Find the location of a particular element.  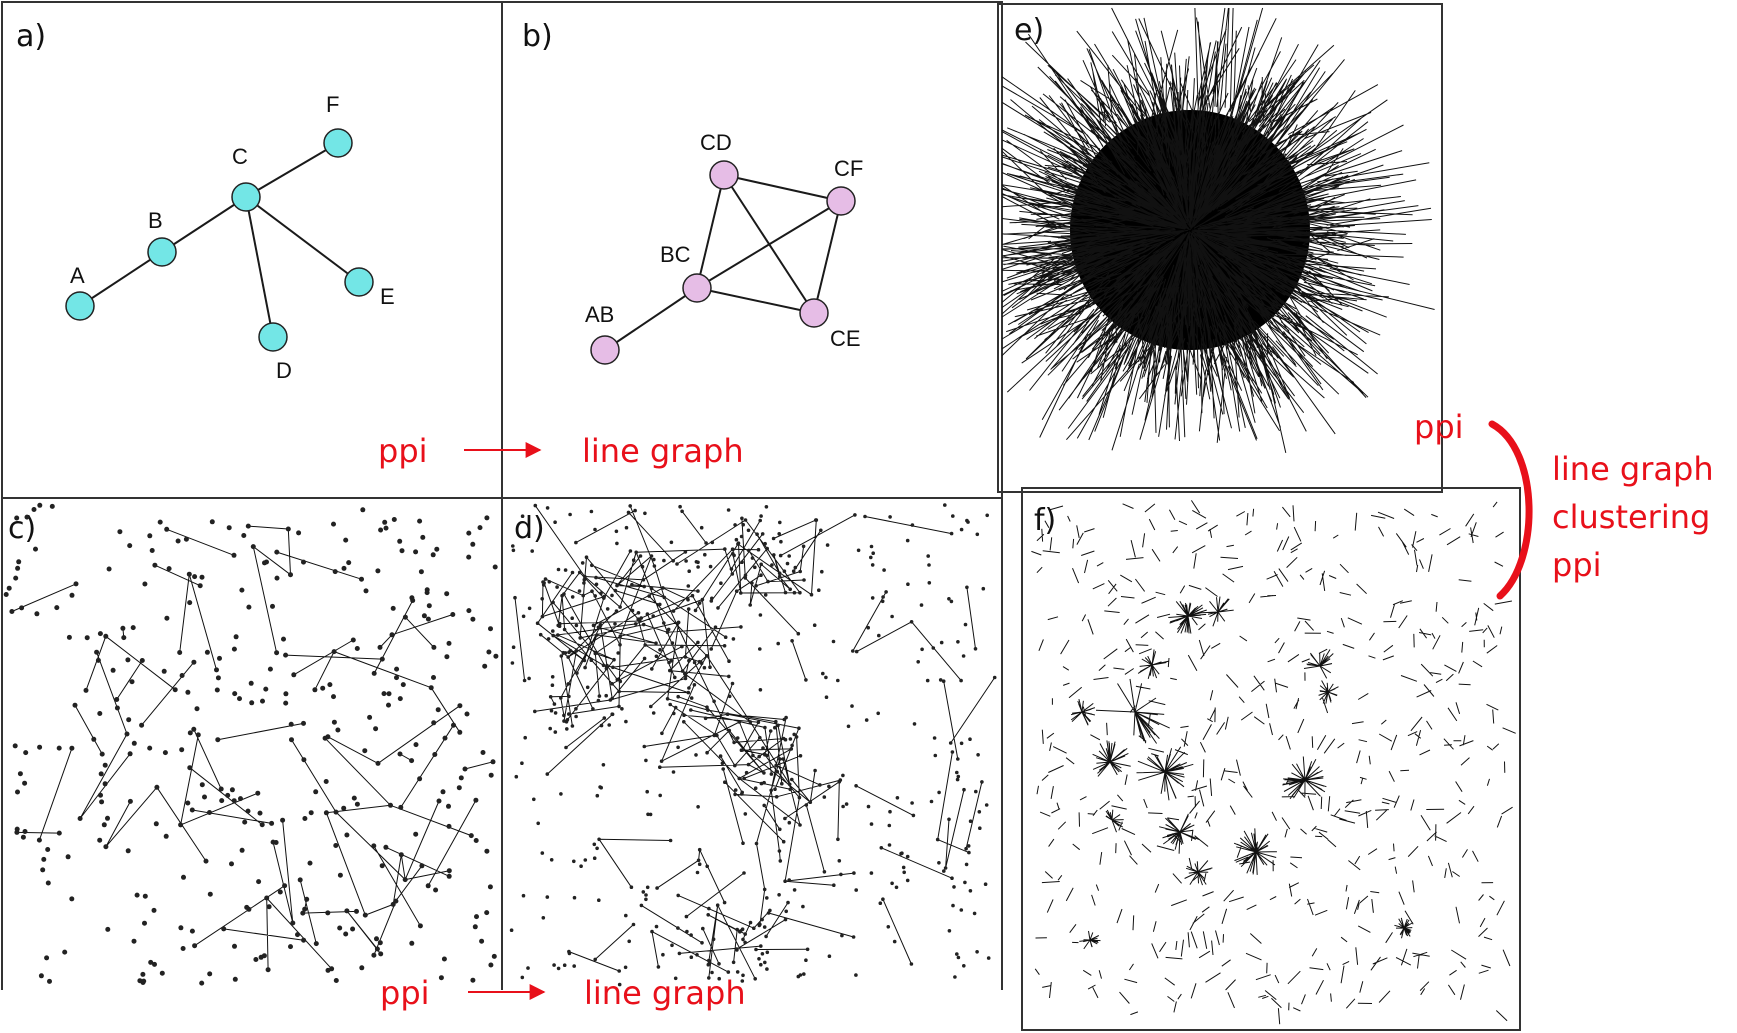

node-label-CE: CE is located at coordinates (845, 338).